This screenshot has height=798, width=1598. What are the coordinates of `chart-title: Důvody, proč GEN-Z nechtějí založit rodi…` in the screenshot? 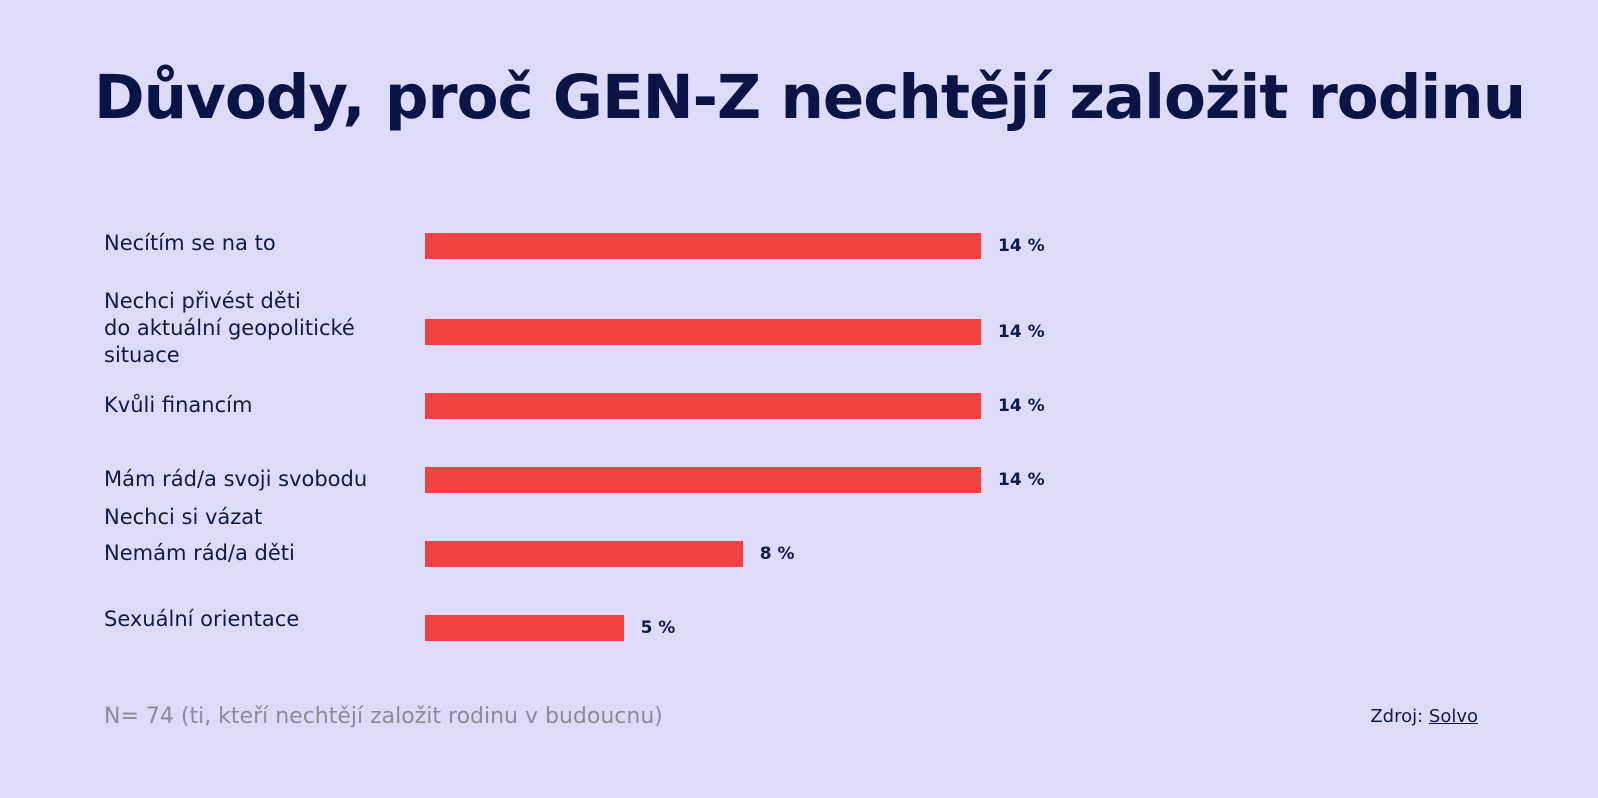 It's located at (810, 97).